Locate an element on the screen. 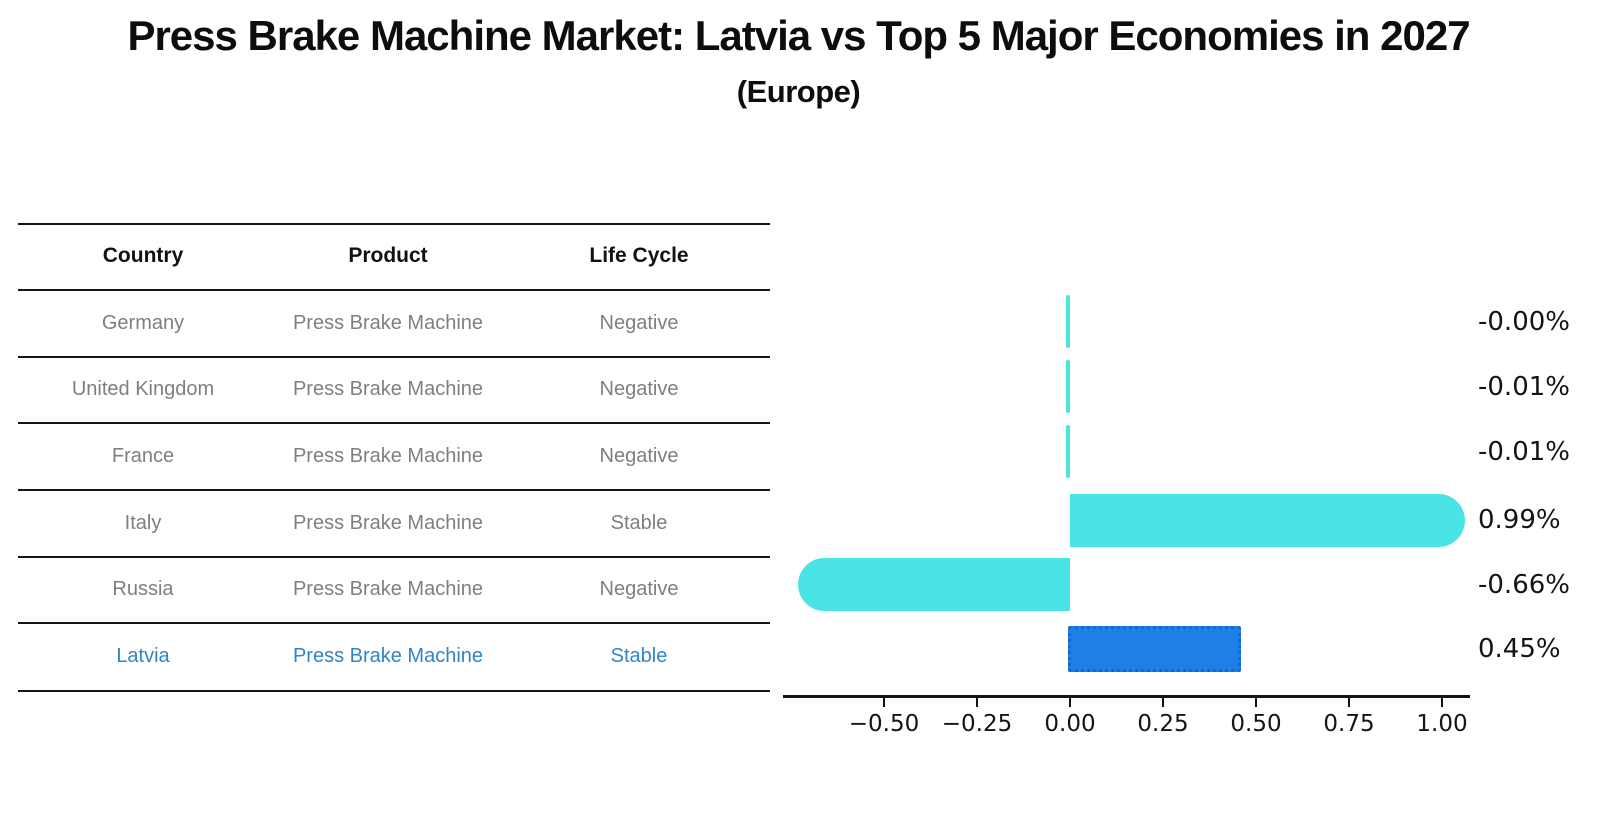  x-axis-tick-label: 0.00 is located at coordinates (1070, 724).